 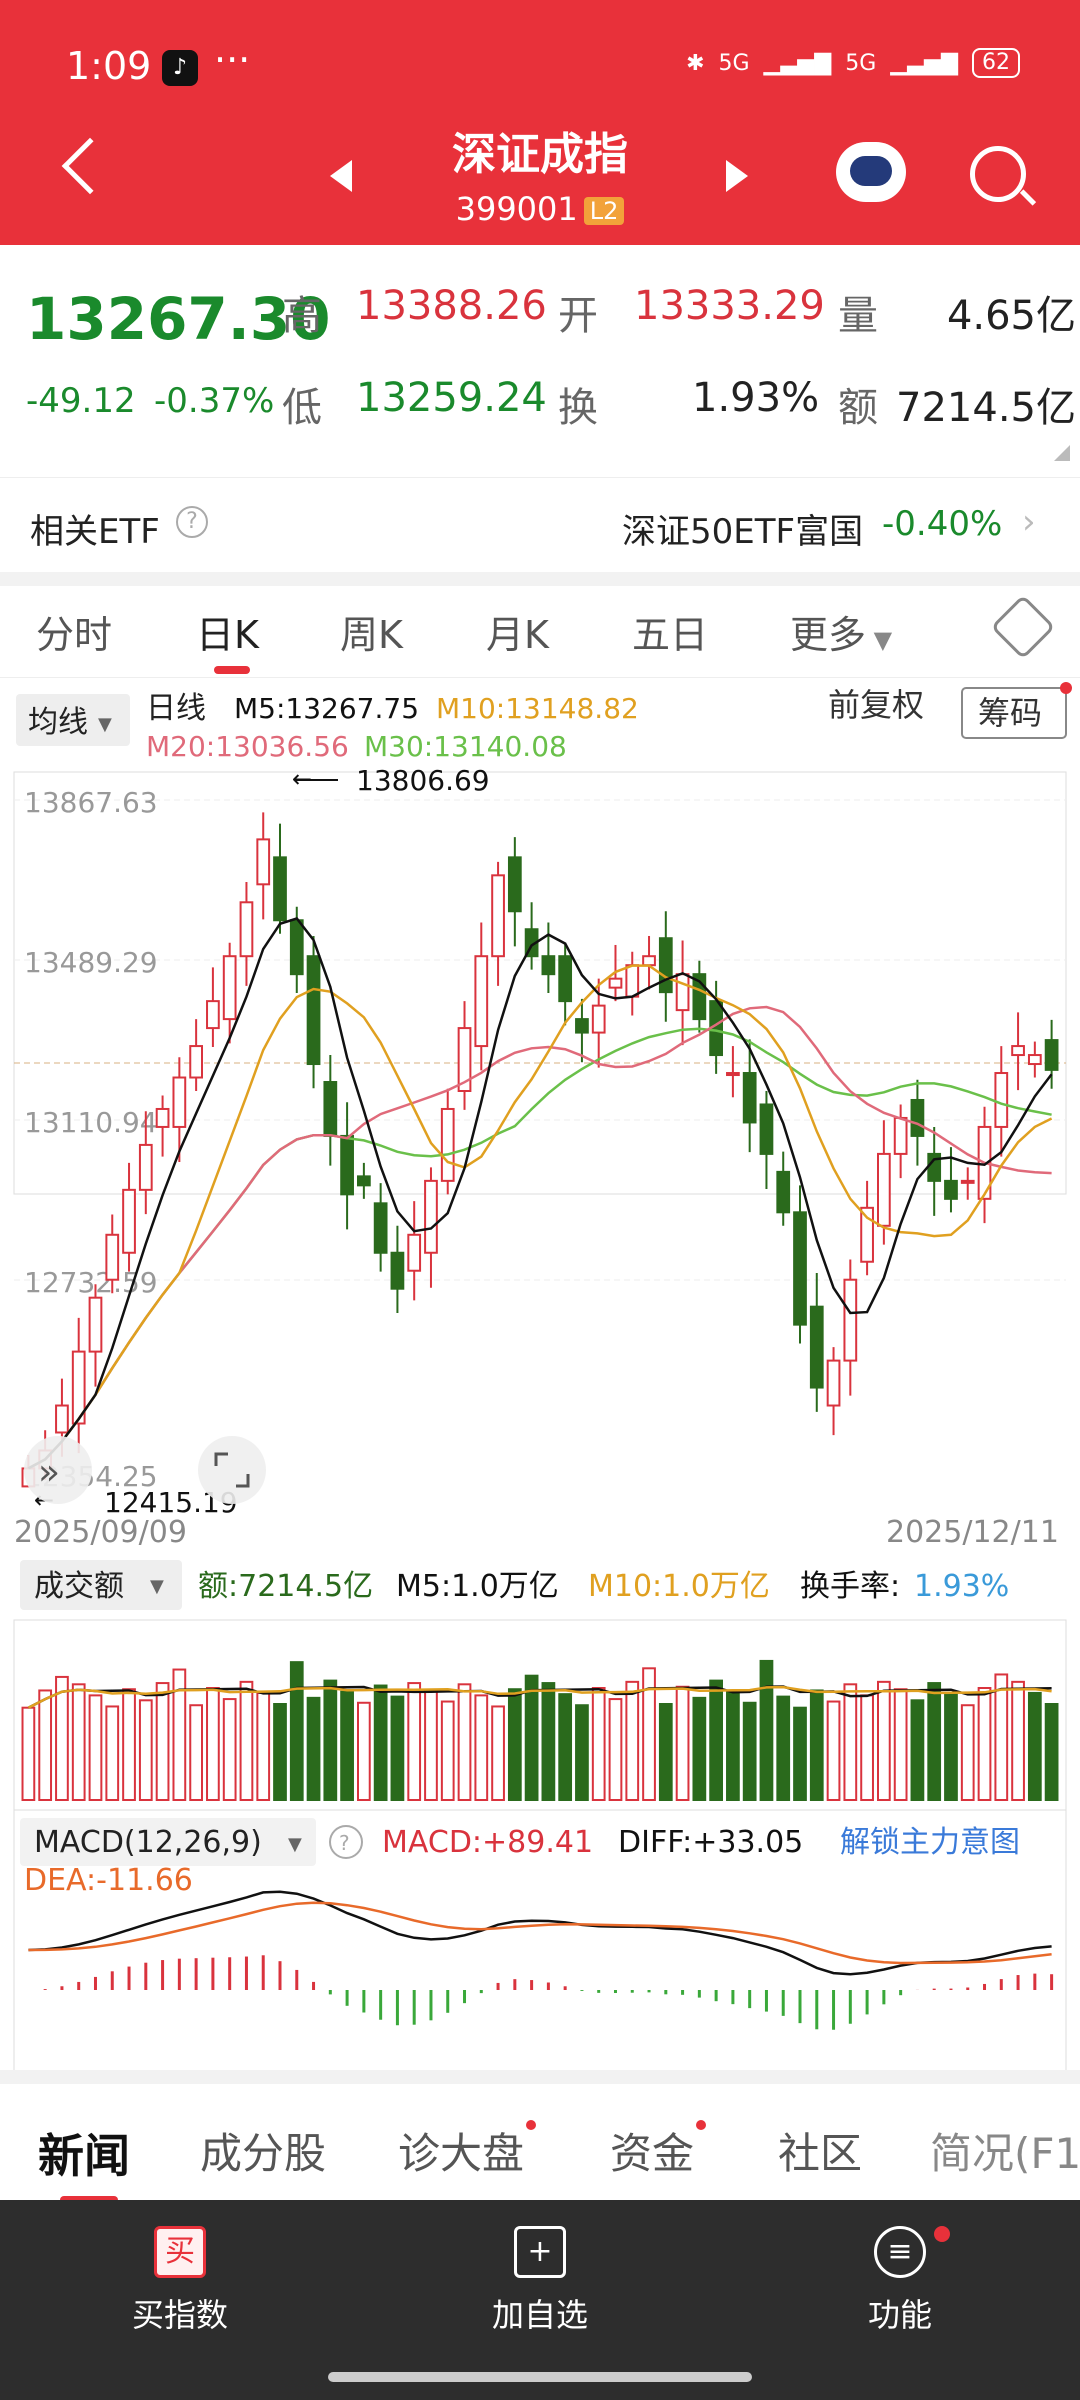 I want to click on settings-icon, so click(x=1023, y=627).